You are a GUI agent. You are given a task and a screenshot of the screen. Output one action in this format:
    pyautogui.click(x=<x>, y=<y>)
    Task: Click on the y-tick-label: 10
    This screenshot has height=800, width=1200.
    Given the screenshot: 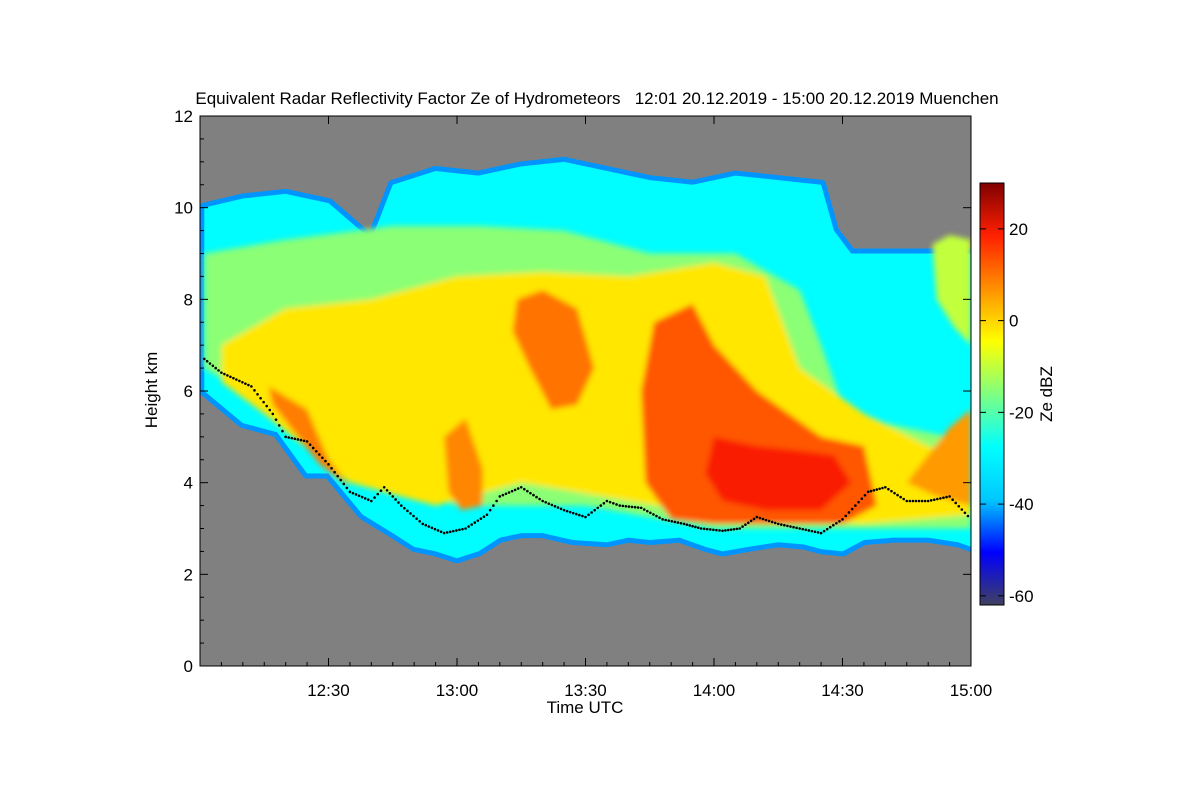 What is the action you would take?
    pyautogui.click(x=183, y=208)
    